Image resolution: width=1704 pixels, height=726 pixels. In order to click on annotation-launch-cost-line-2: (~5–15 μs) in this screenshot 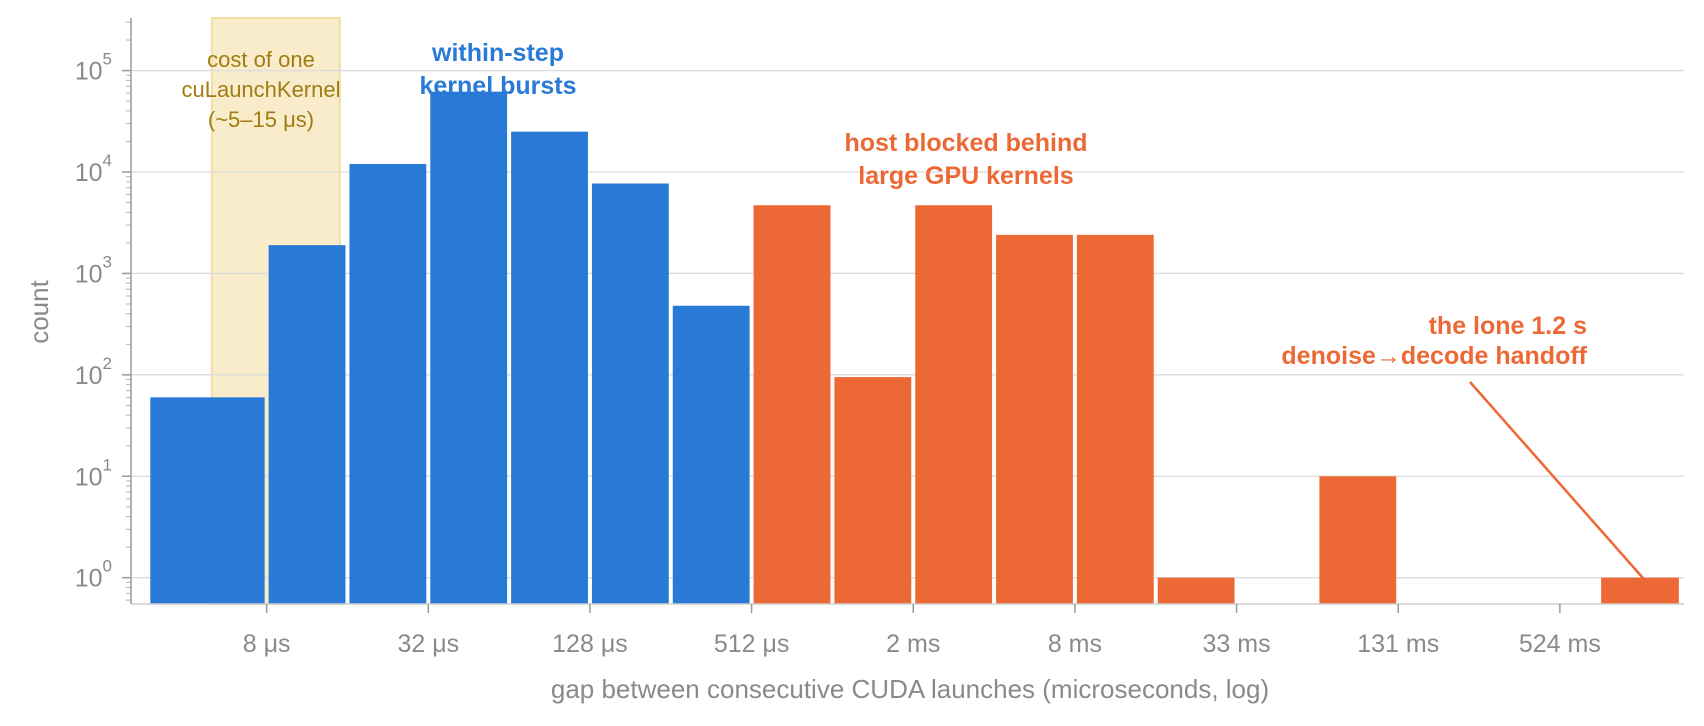, I will do `click(261, 119)`.